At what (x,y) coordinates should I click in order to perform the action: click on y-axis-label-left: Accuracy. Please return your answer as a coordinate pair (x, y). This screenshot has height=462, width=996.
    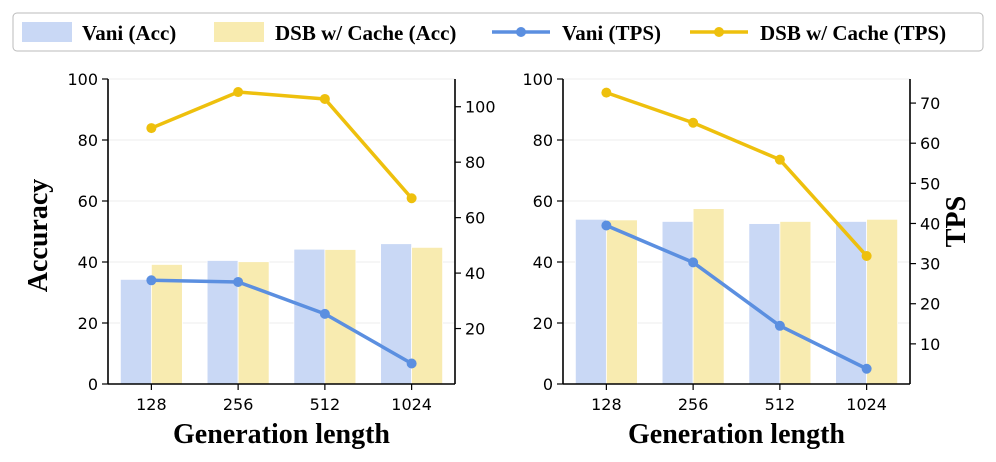
    Looking at the image, I should click on (38, 236).